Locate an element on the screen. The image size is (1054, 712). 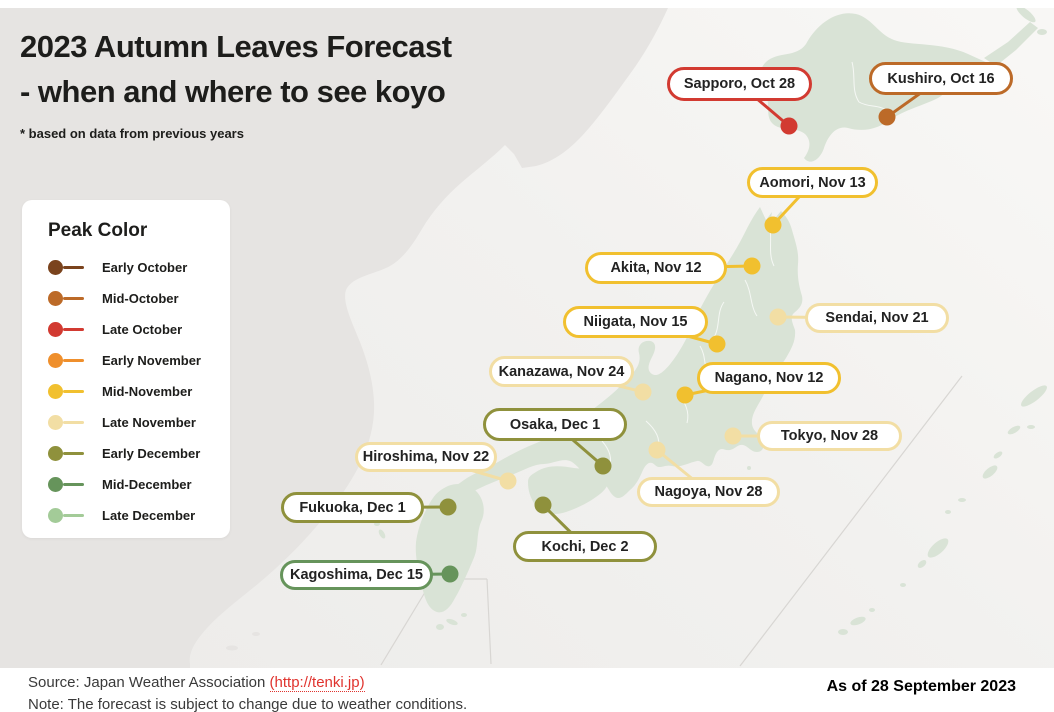
legend-item-label: Early November is located at coordinates (151, 360).